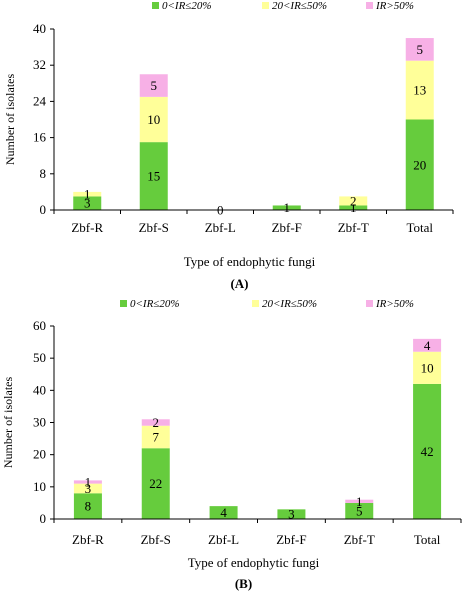 Image resolution: width=474 pixels, height=597 pixels. I want to click on y-tick-label: 50, so click(39, 357).